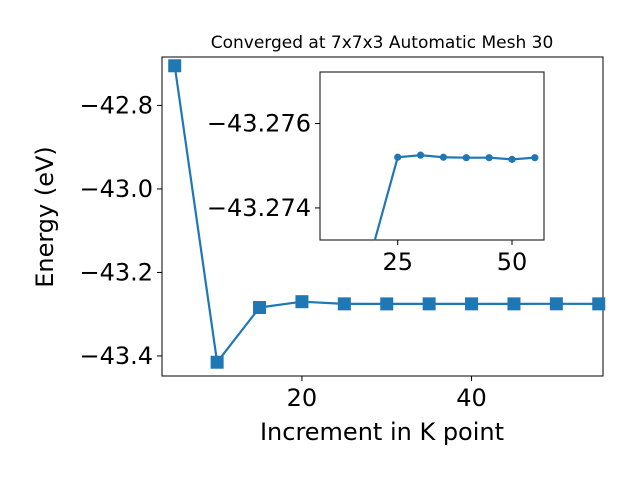 The image size is (640, 480). What do you see at coordinates (397, 262) in the screenshot?
I see `inset-x-tick-label: 25` at bounding box center [397, 262].